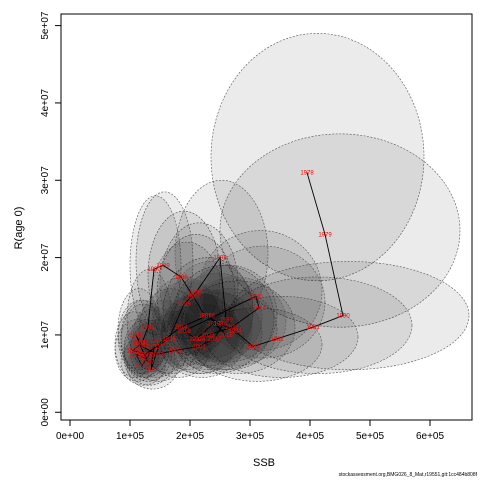 The height and width of the screenshot is (480, 480). Describe the element at coordinates (196, 293) in the screenshot. I see `year-label-1997: 1997` at that location.